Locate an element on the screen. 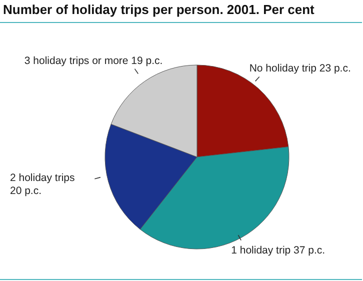 The image size is (363, 281). chart-title: Number of holiday trips per person. 2001. Per cent is located at coordinates (158, 9).